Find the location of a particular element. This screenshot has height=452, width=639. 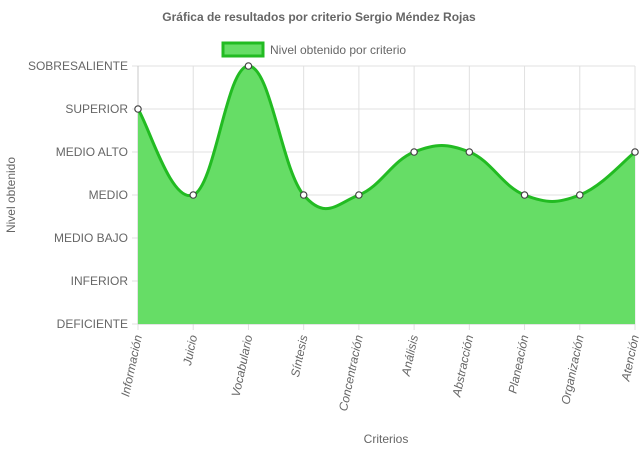

x-tick-label: Análisis is located at coordinates (410, 356).